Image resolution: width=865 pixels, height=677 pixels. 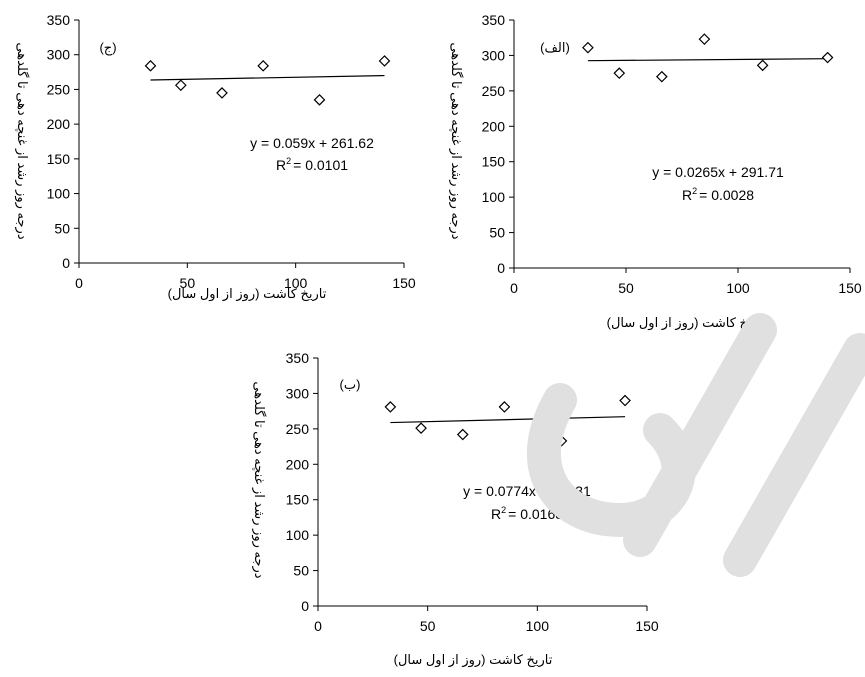 I want to click on panel-label: (ب), so click(x=350, y=384).